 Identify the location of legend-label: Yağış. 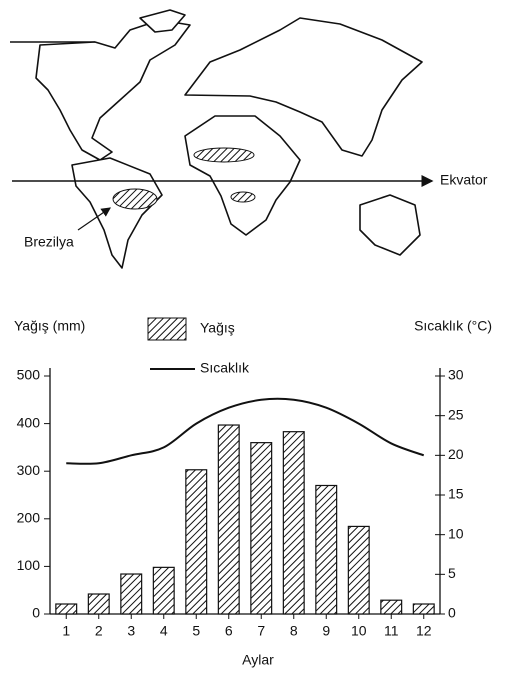
(217, 328).